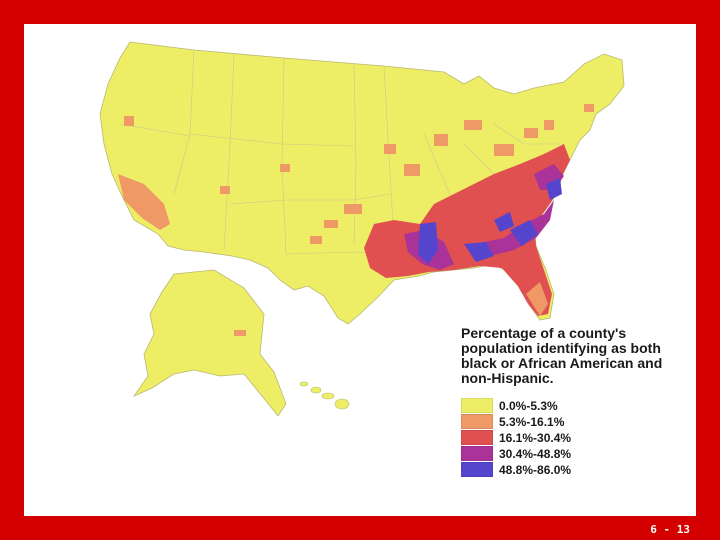 This screenshot has width=720, height=540. I want to click on legend-label: 5.3%-16.1%, so click(532, 421).